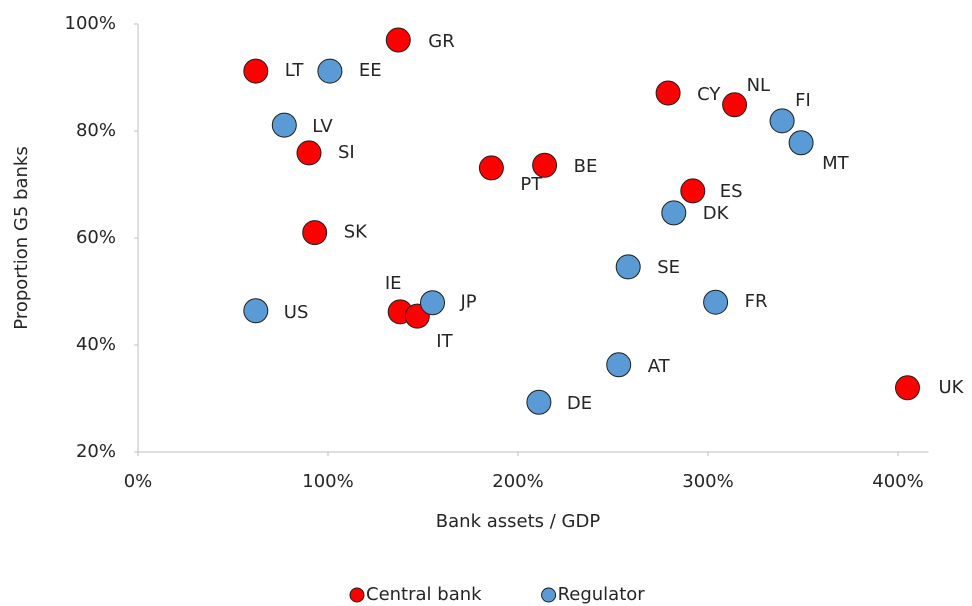  I want to click on x-axis-title: Bank assets / GDP, so click(518, 521).